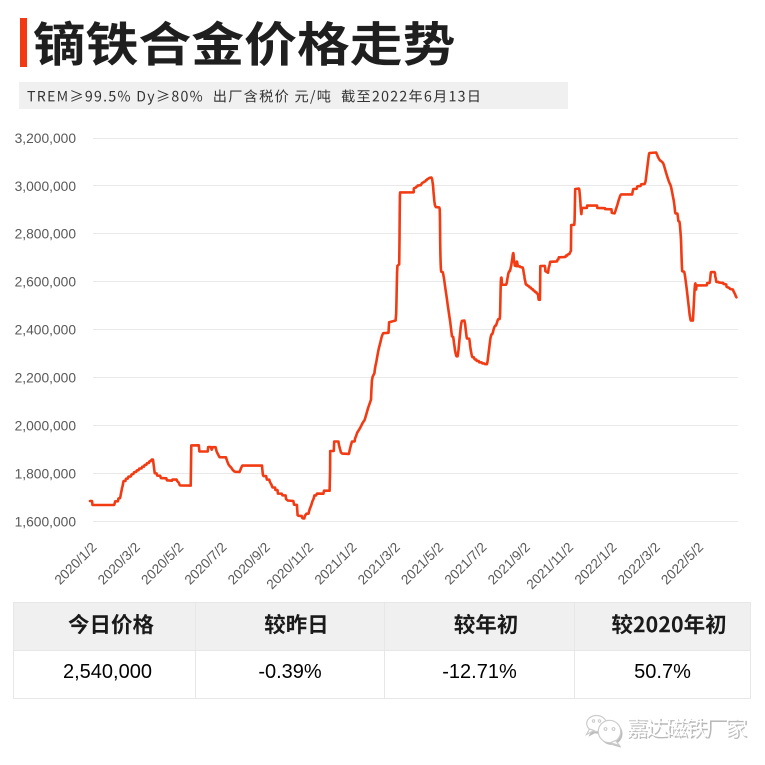 The height and width of the screenshot is (765, 765). What do you see at coordinates (550, 566) in the screenshot?
I see `svg-text: 2021/11/2` at bounding box center [550, 566].